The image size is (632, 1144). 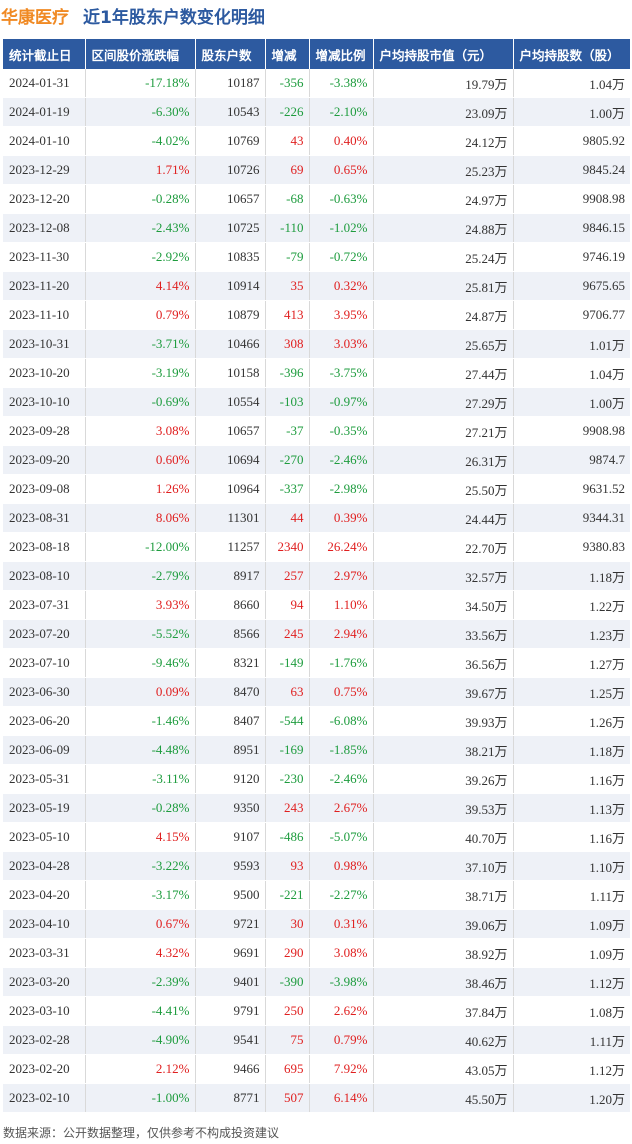 What do you see at coordinates (230, 1011) in the screenshot?
I see `holder-count-cell: 9791` at bounding box center [230, 1011].